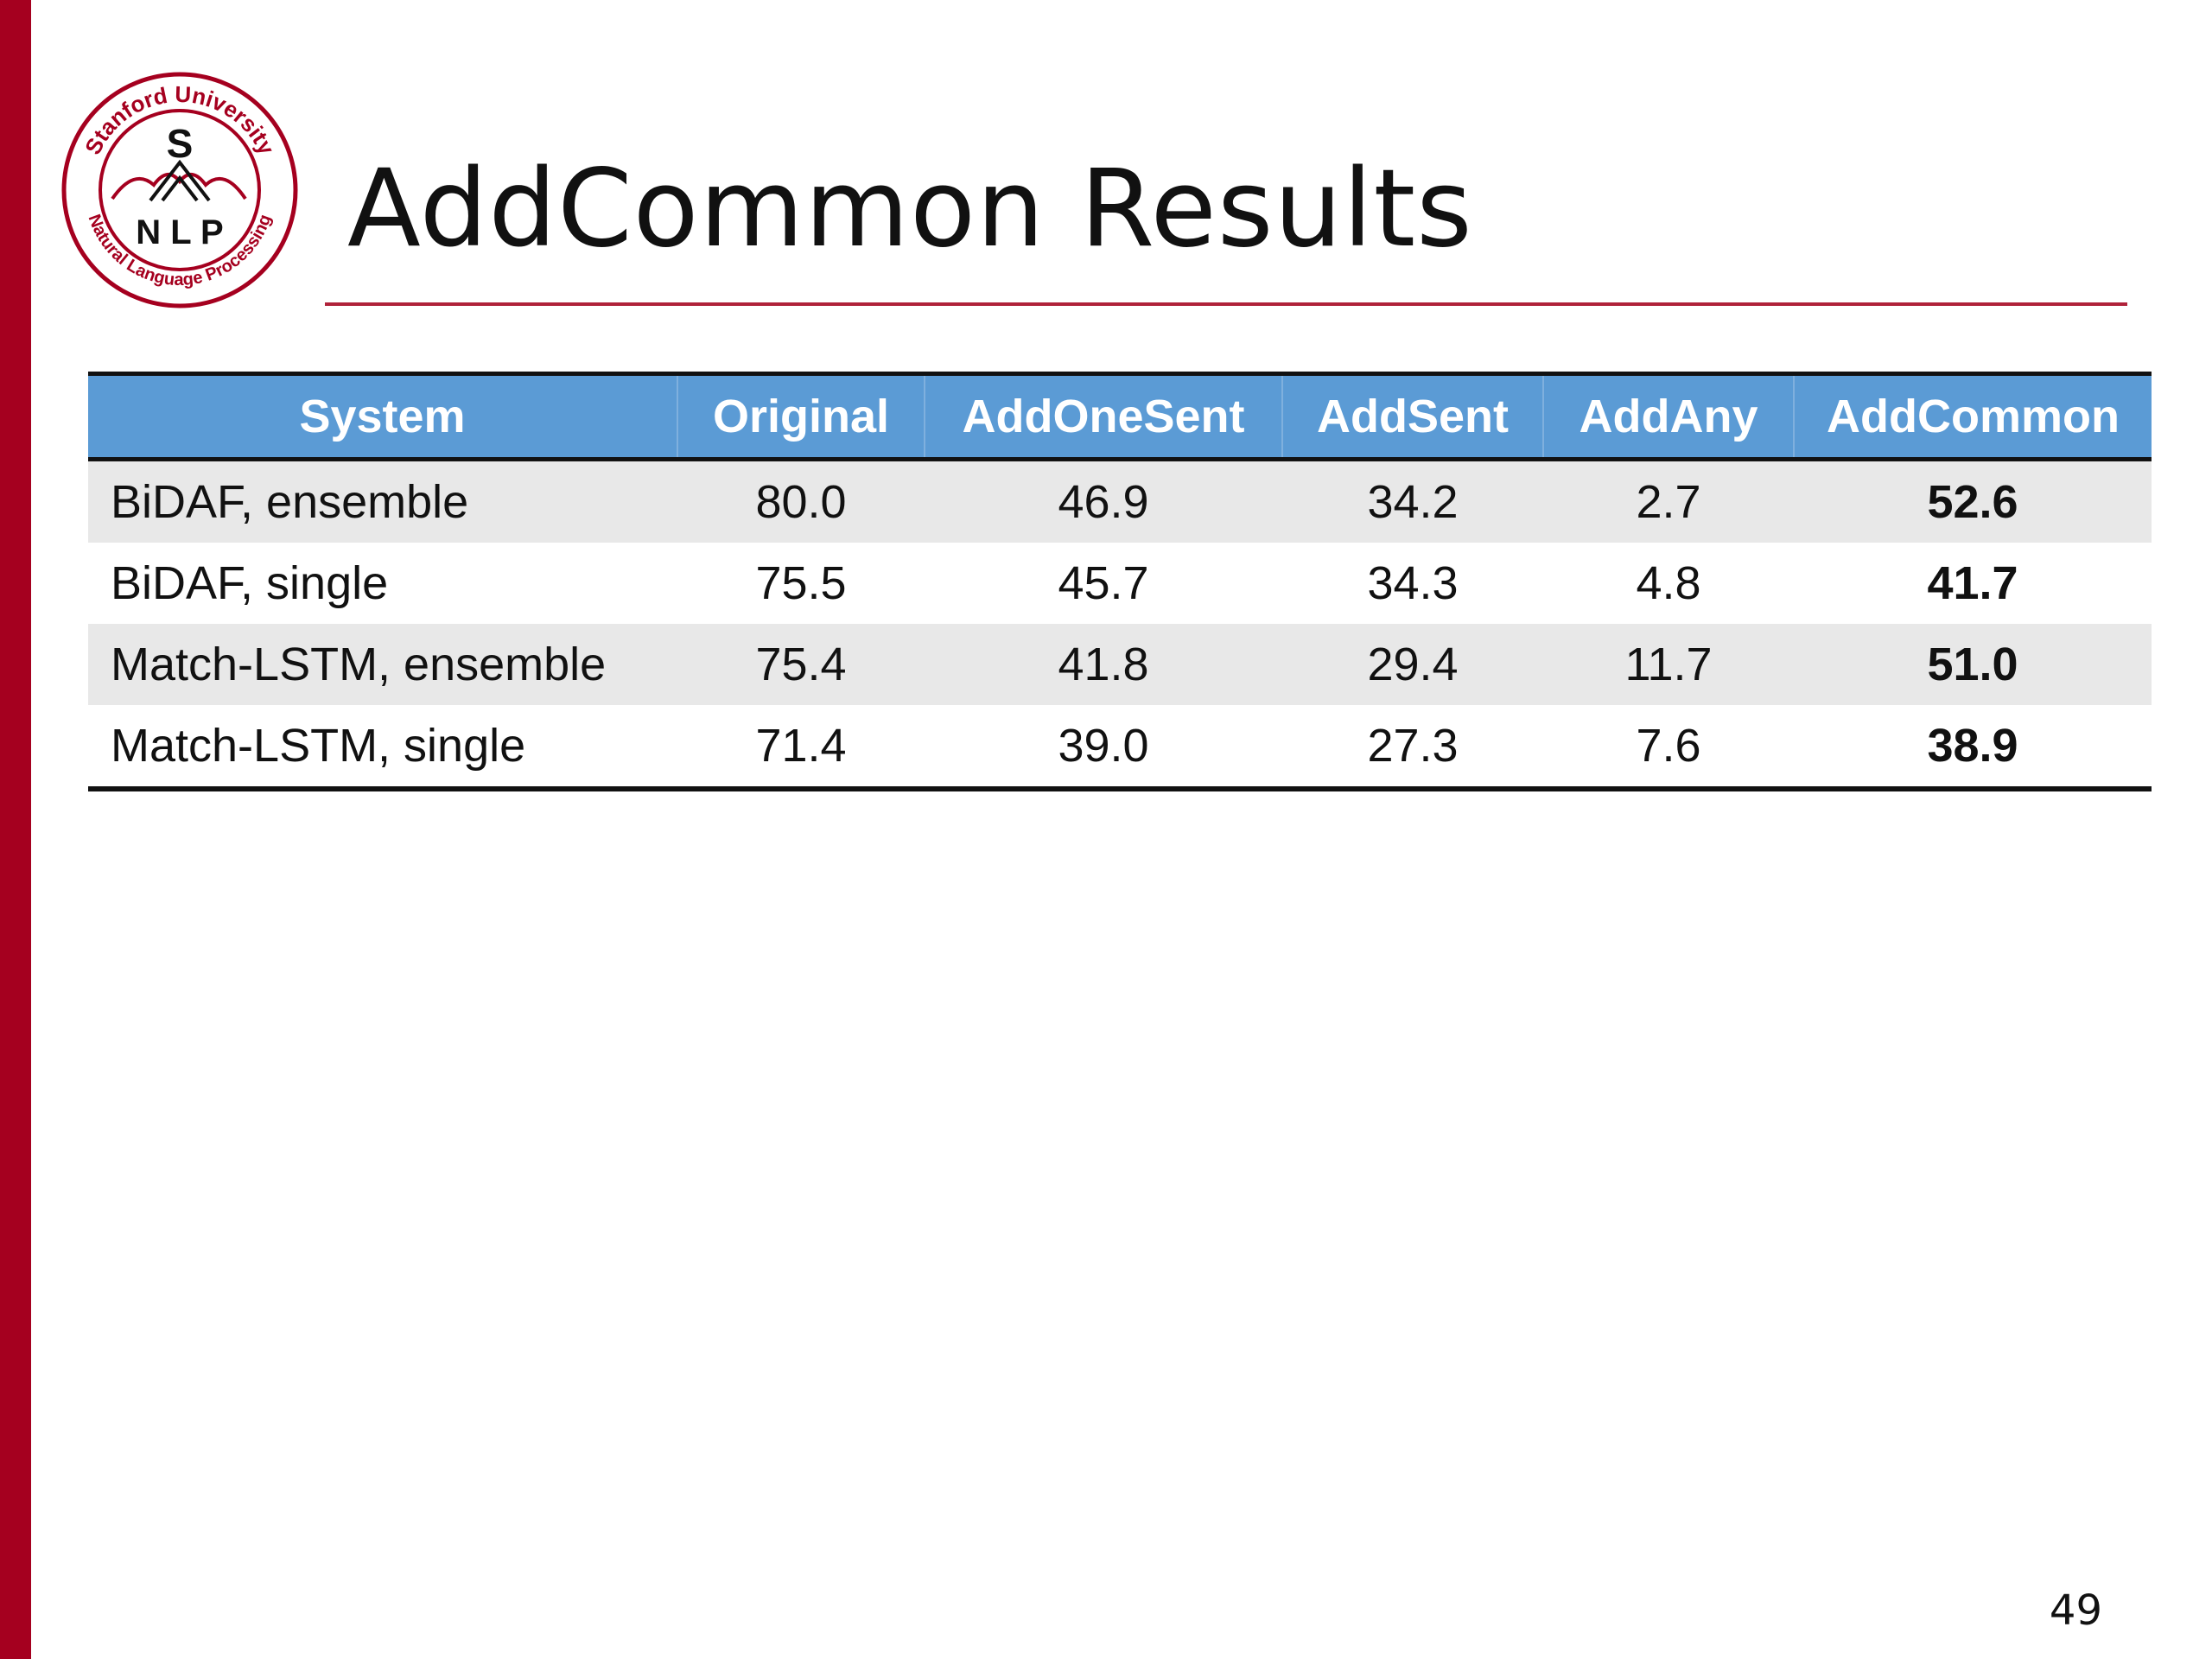 The width and height of the screenshot is (2212, 1659). I want to click on header-addcommon: AddCommon, so click(1973, 417).